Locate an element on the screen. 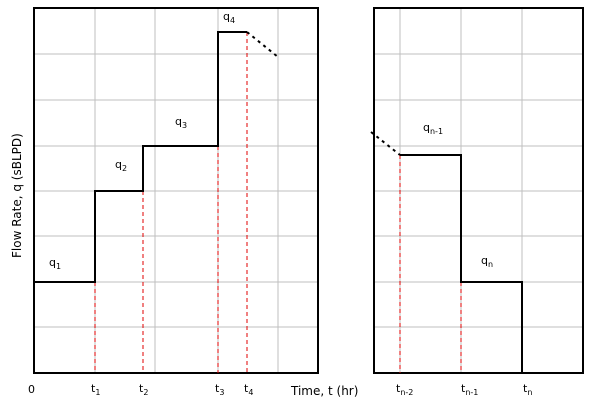 The height and width of the screenshot is (407, 593). right-time-markers is located at coordinates (430, 264).